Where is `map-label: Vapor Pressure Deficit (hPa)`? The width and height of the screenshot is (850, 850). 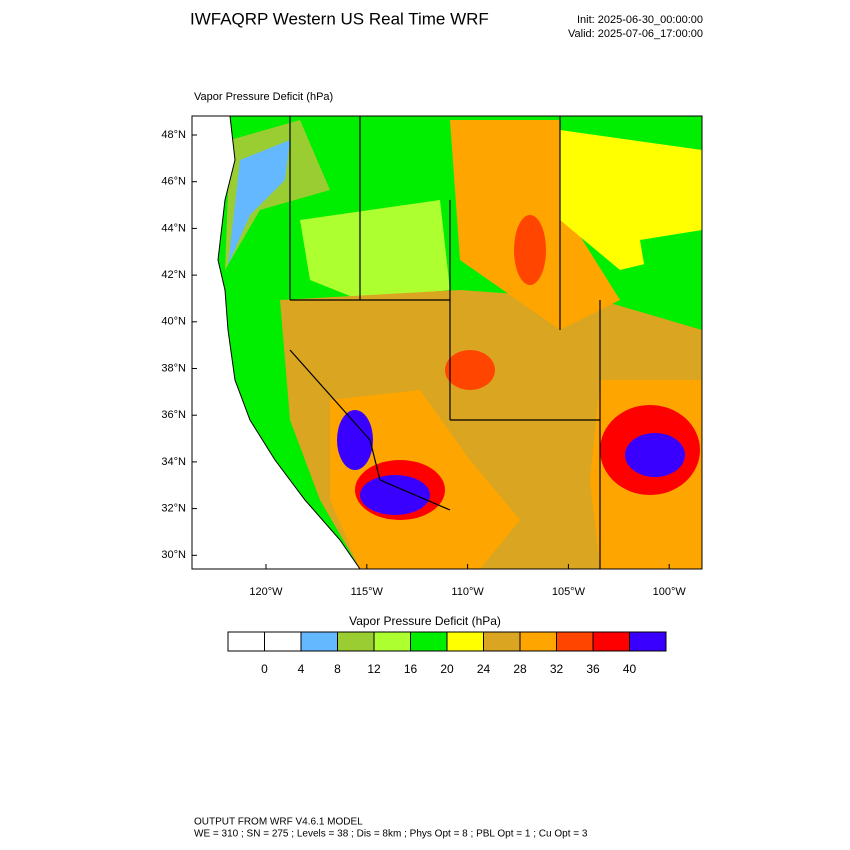
map-label: Vapor Pressure Deficit (hPa) is located at coordinates (263, 97).